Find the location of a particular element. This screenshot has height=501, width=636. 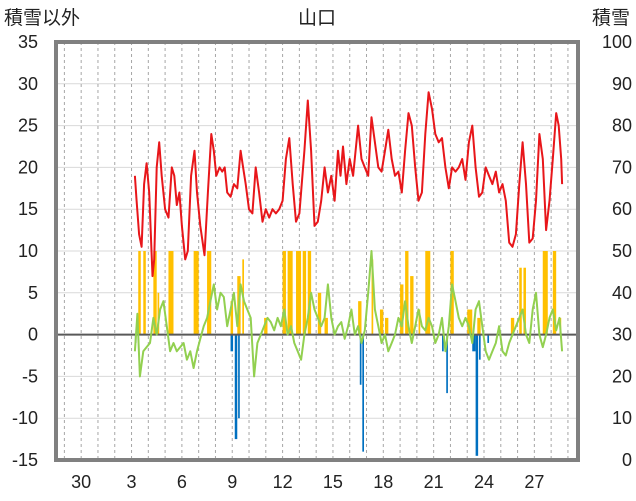

left-tick-label: 25 is located at coordinates (28, 126).